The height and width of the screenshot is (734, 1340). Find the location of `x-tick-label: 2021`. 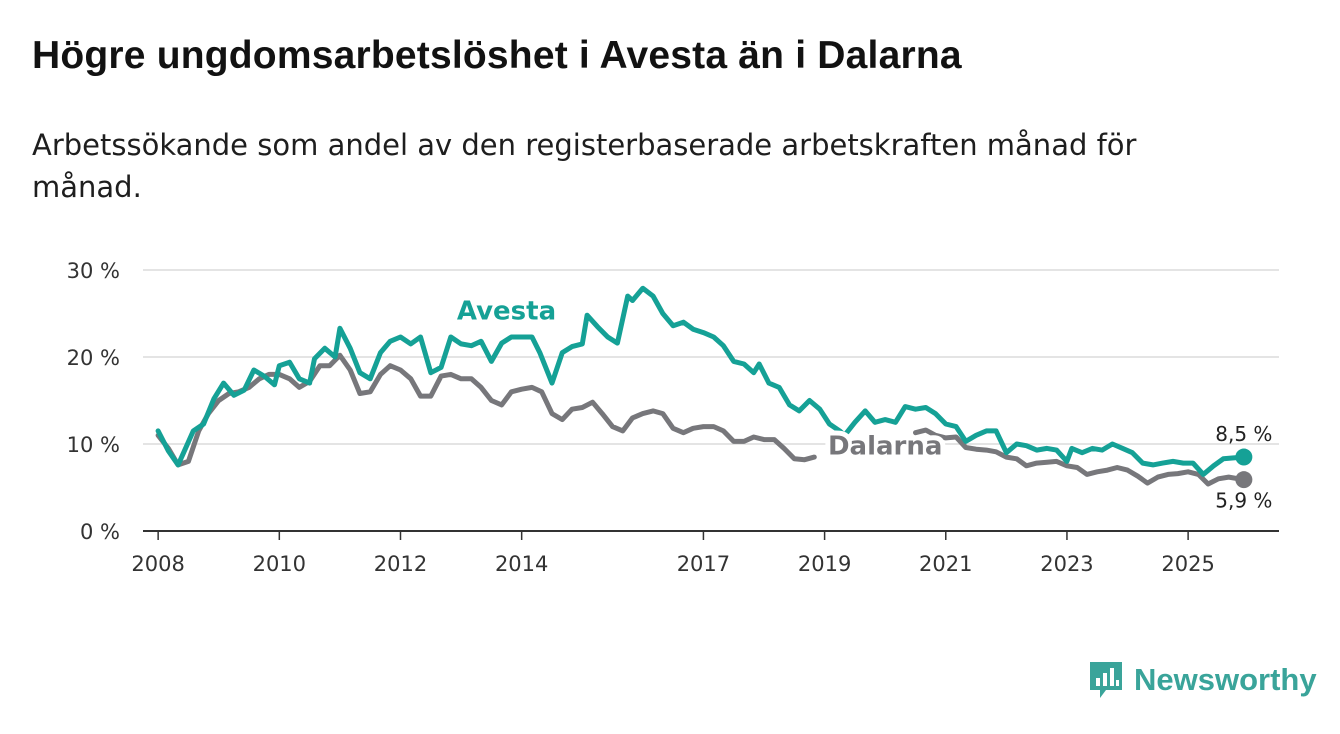

x-tick-label: 2021 is located at coordinates (945, 564).